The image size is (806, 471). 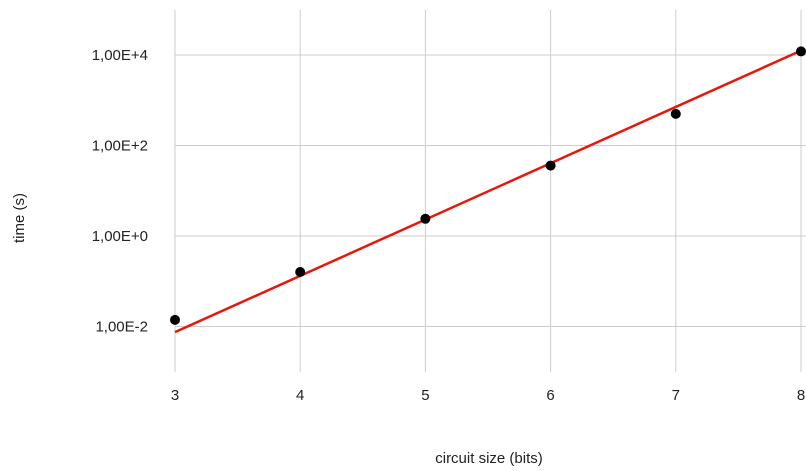 What do you see at coordinates (489, 458) in the screenshot?
I see `x-axis-title: circuit size (bits)` at bounding box center [489, 458].